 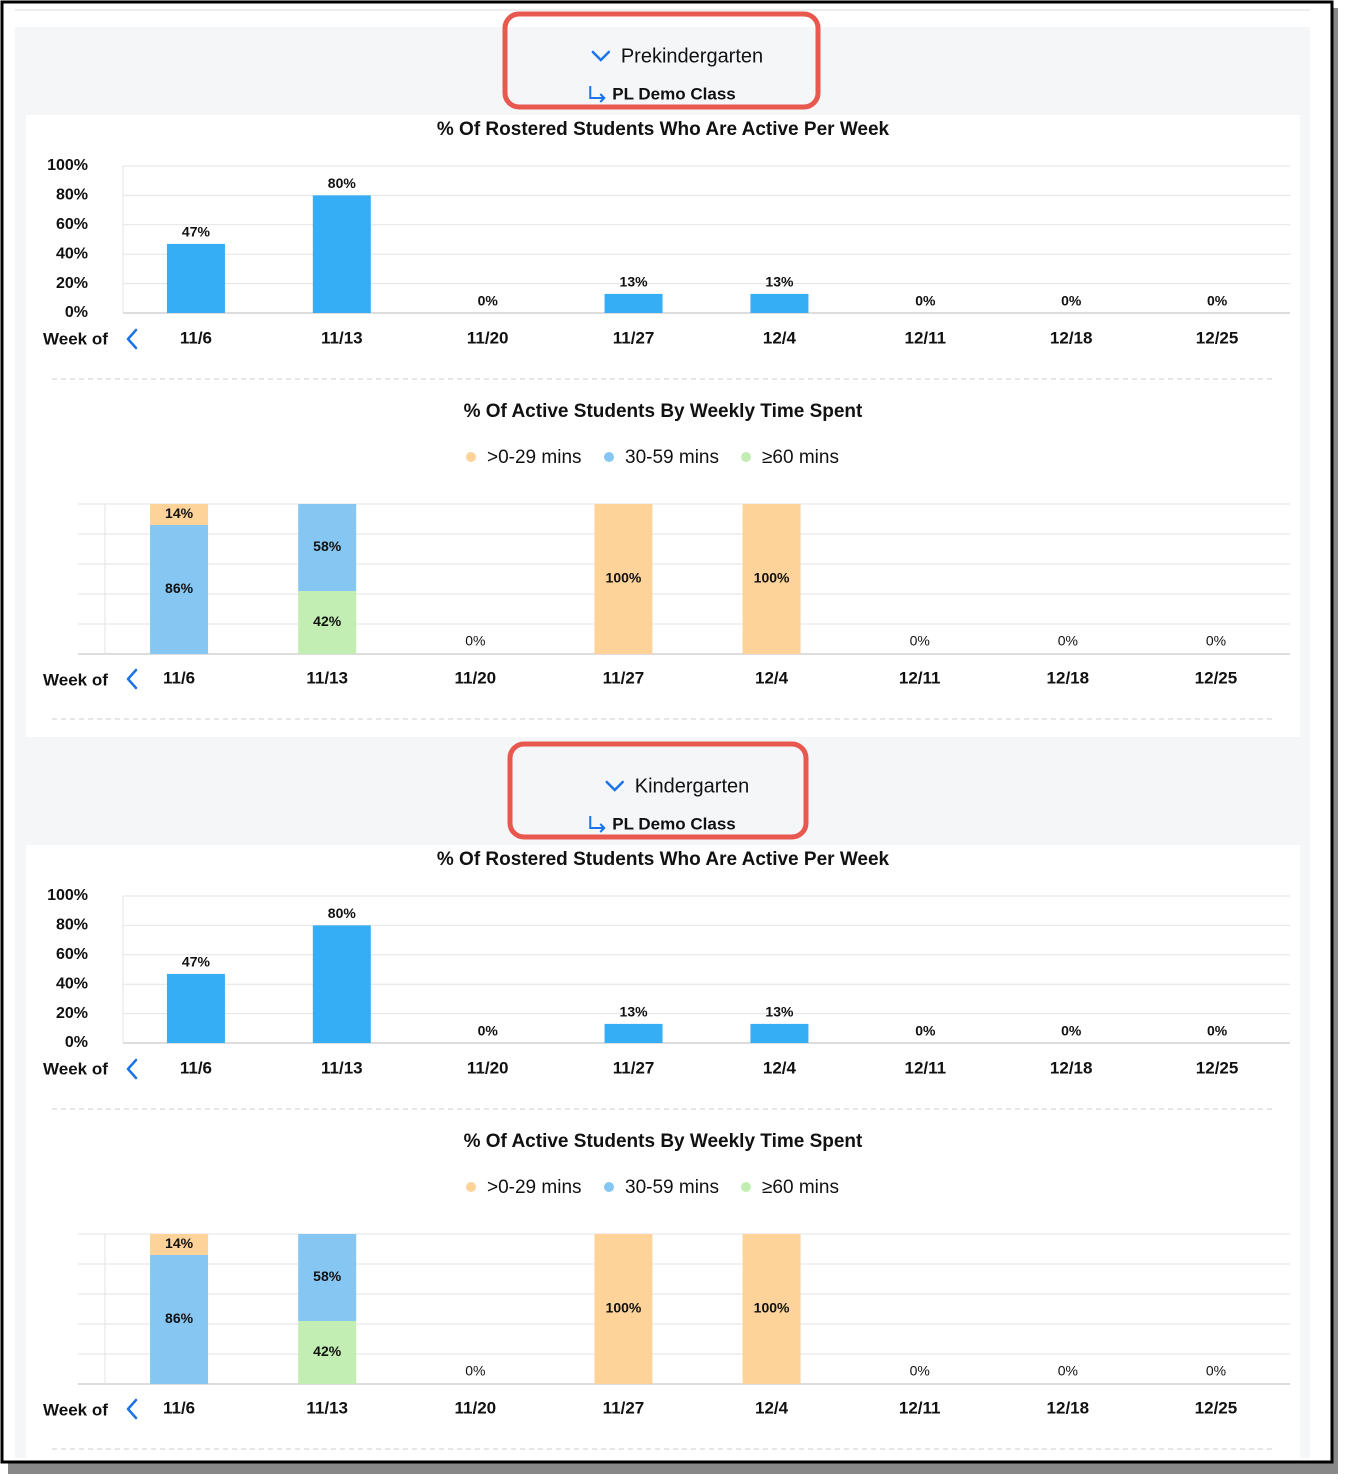 I want to click on data-label: 86%, so click(x=179, y=1318).